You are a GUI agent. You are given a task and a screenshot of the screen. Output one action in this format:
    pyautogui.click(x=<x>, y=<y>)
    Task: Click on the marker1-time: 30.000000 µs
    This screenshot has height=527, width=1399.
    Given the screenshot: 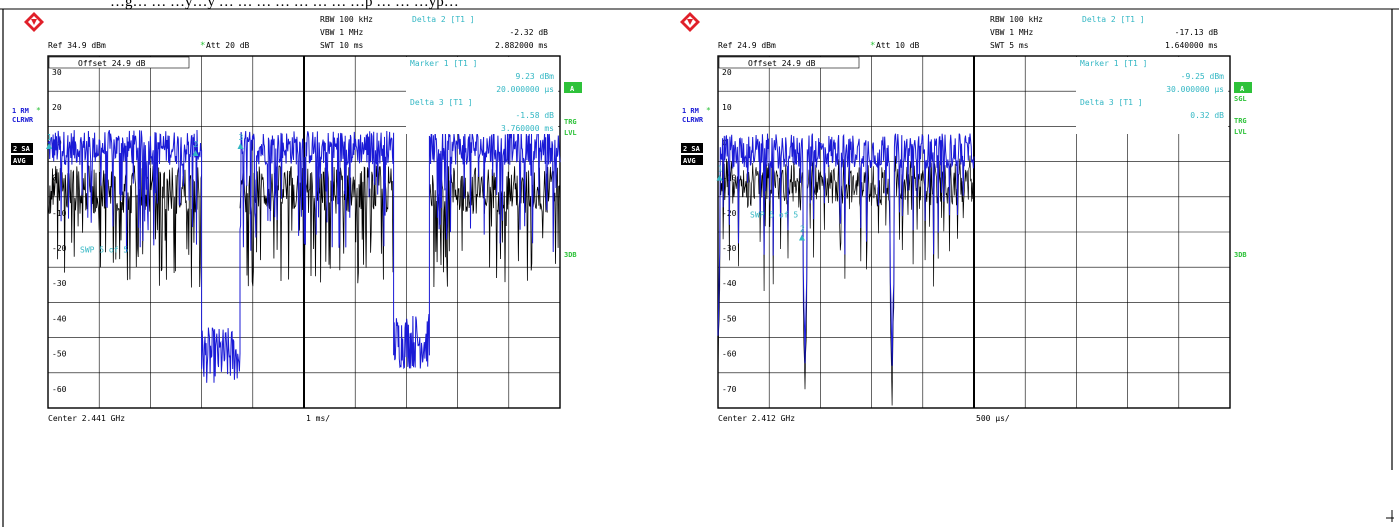 What is the action you would take?
    pyautogui.click(x=1195, y=89)
    